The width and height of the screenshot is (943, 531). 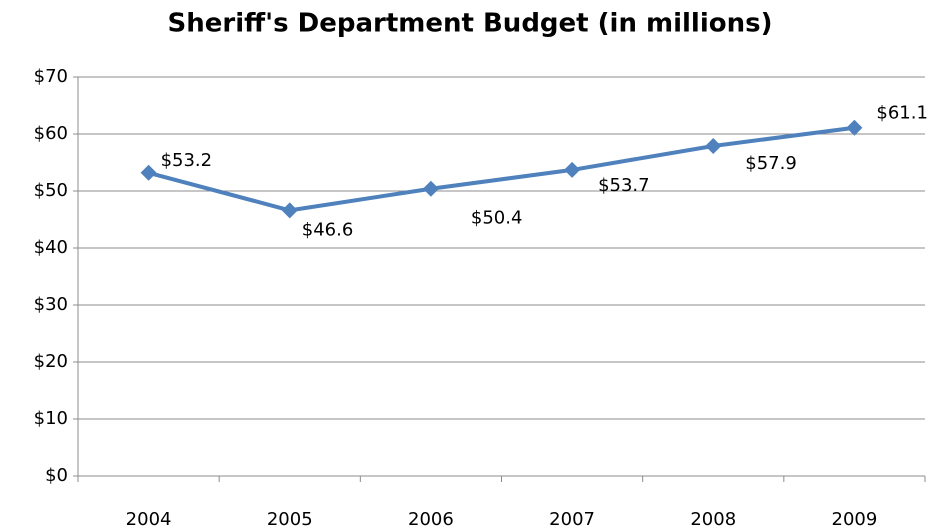 What do you see at coordinates (56, 475) in the screenshot?
I see `y-tick-label: $0` at bounding box center [56, 475].